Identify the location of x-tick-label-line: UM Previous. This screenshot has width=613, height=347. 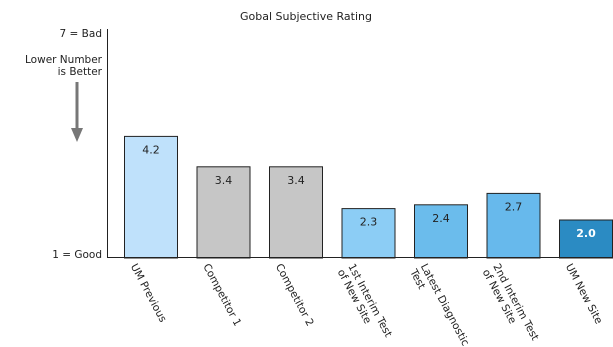
(148, 293).